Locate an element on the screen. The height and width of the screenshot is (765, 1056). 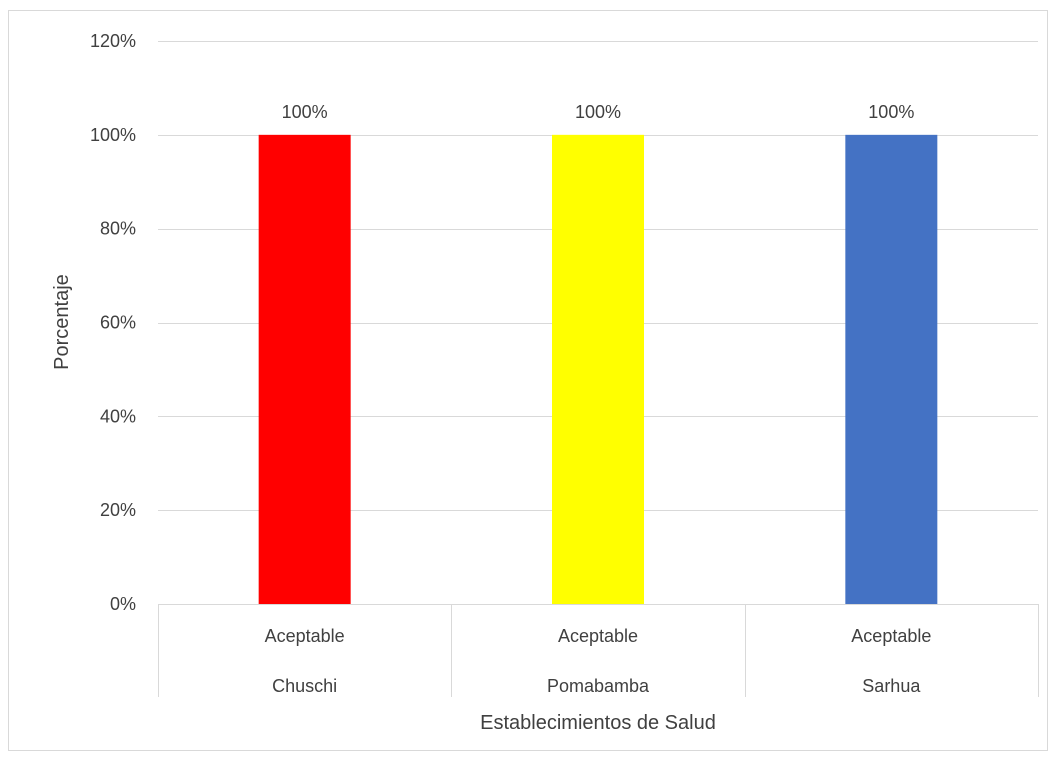
x-axis-title: Establecimientos de Salud is located at coordinates (598, 723).